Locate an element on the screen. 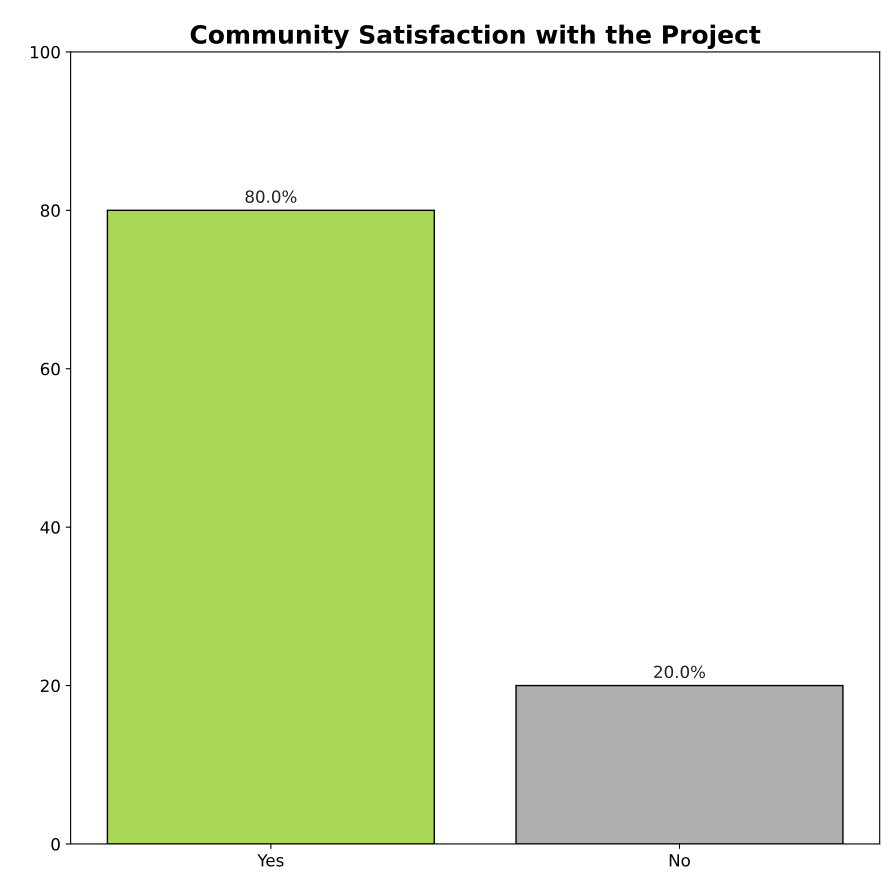 This screenshot has height=895, width=894. x-tick-label: Yes is located at coordinates (270, 860).